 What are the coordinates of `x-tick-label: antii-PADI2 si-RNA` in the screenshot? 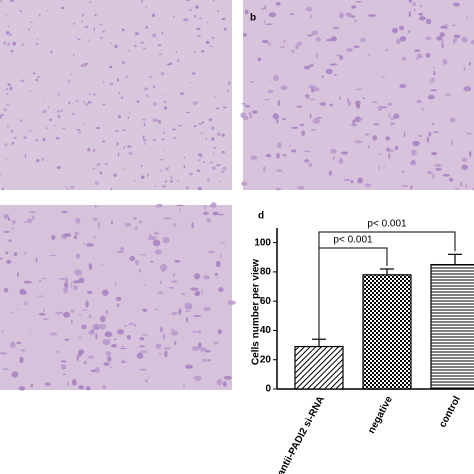 It's located at (301, 434).